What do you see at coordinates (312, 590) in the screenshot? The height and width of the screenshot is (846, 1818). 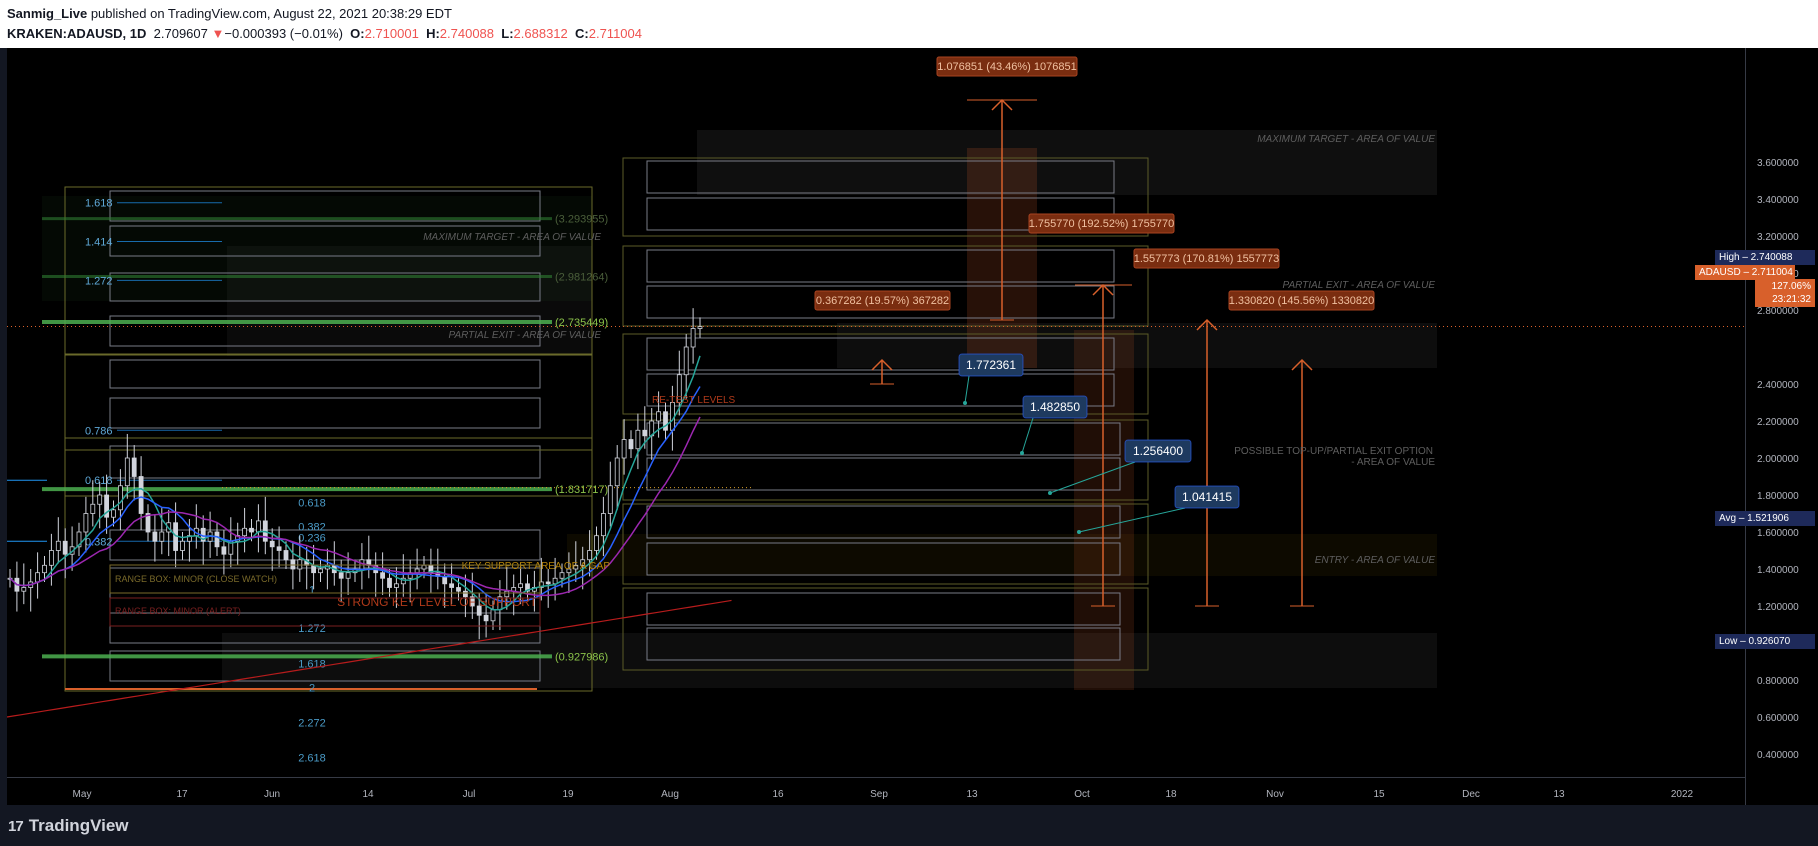 I see `fib-mid-label: 1` at bounding box center [312, 590].